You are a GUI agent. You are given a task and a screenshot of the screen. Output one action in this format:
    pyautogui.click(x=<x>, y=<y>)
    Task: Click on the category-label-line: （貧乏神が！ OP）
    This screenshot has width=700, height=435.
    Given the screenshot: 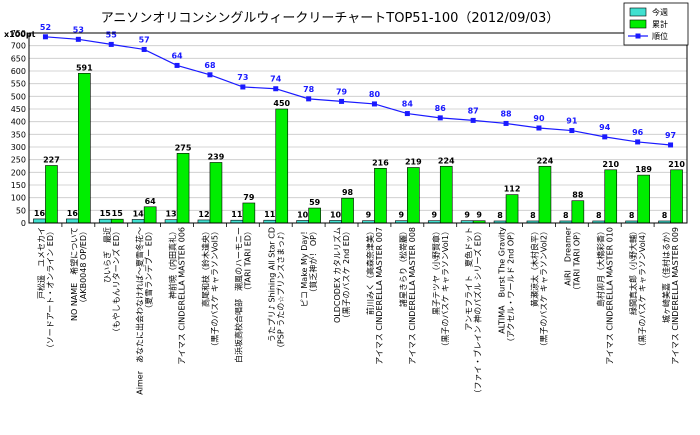 What is the action you would take?
    pyautogui.click(x=313, y=262)
    